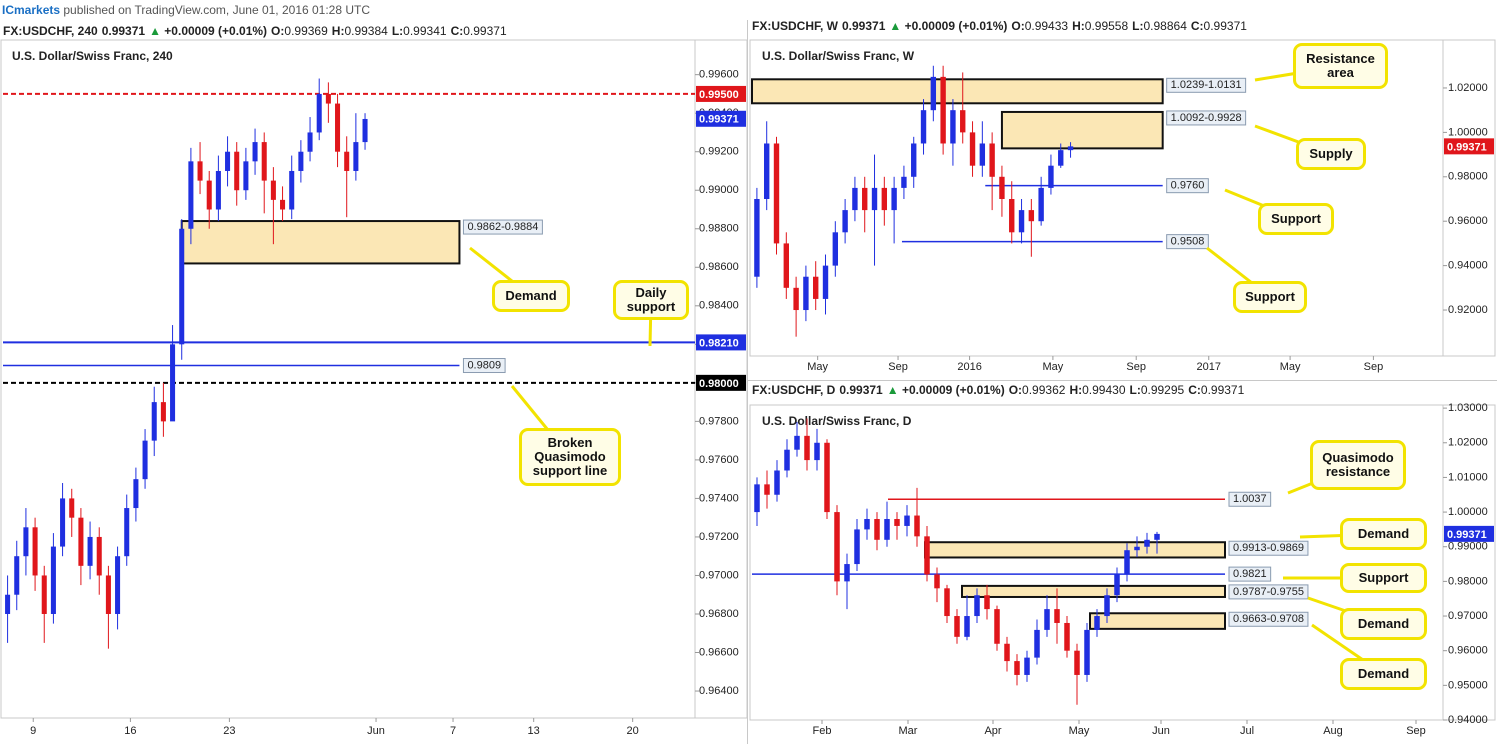 The image size is (1497, 744). What do you see at coordinates (719, 575) in the screenshot?
I see `y-tick-label: 0.97000` at bounding box center [719, 575].